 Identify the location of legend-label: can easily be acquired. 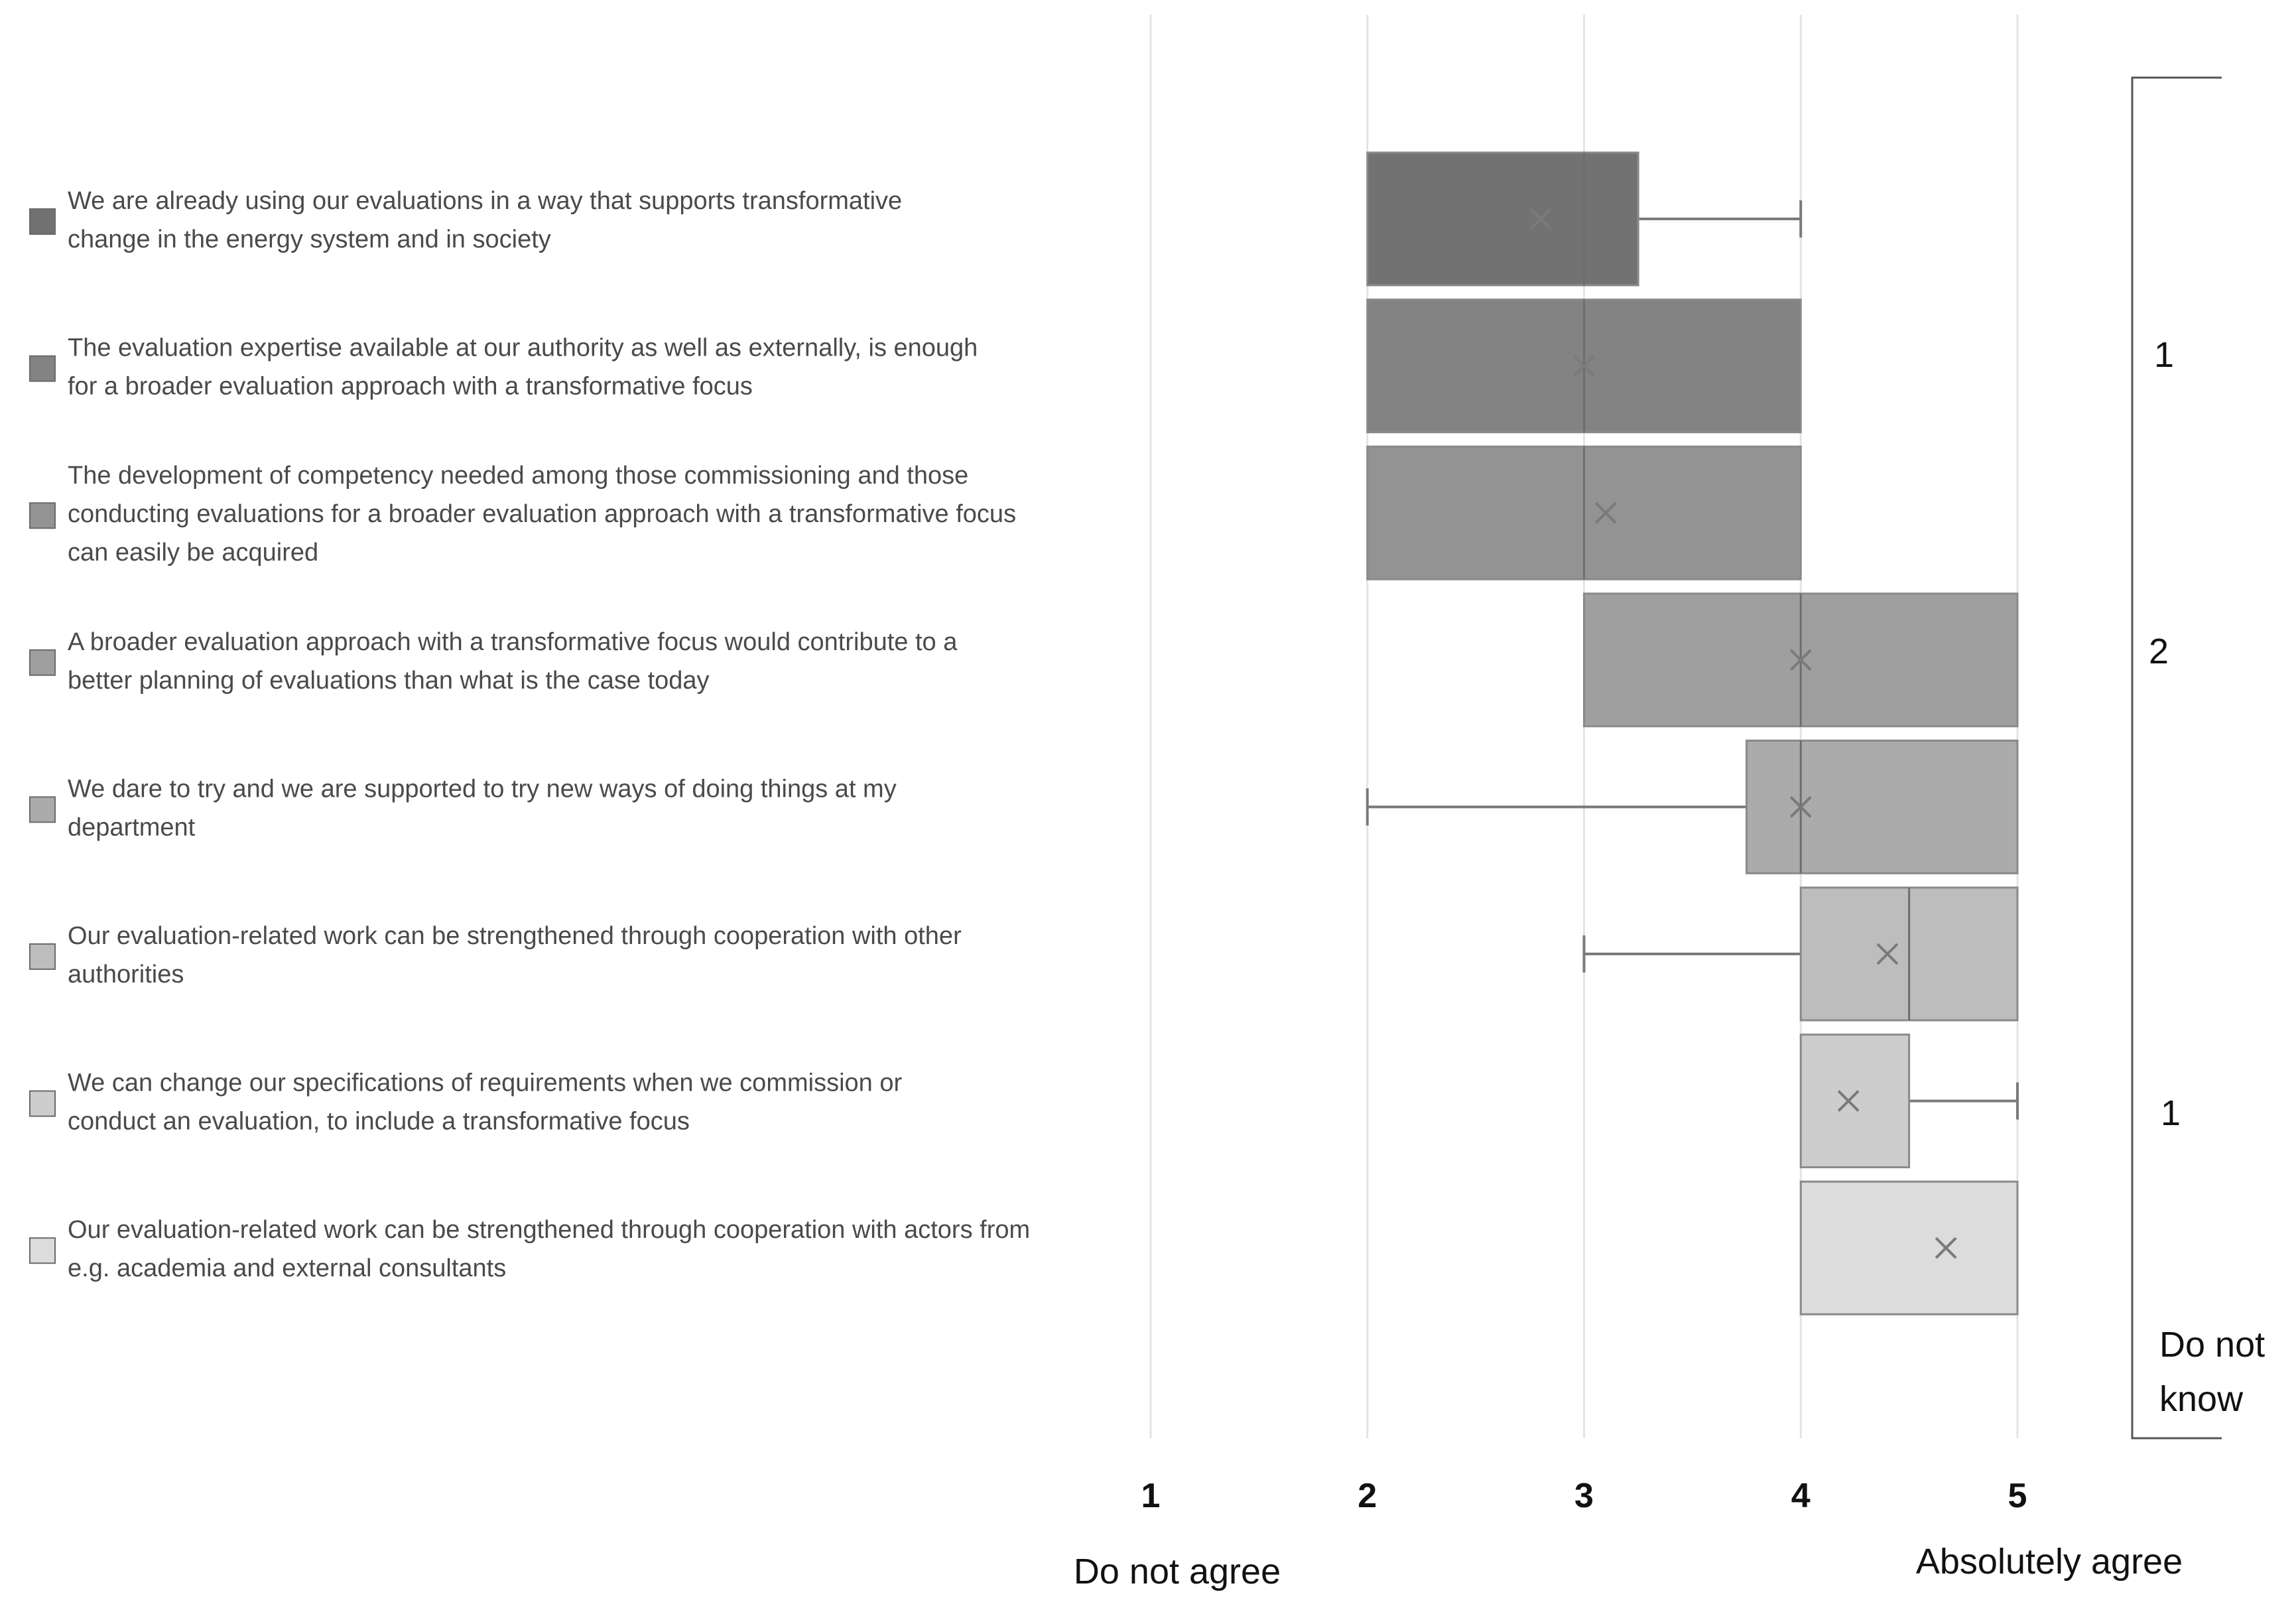
(193, 553).